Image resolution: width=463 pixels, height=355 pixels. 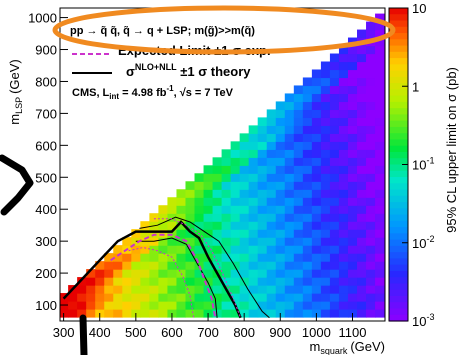 What do you see at coordinates (46, 50) in the screenshot?
I see `y-tick-label: 900` at bounding box center [46, 50].